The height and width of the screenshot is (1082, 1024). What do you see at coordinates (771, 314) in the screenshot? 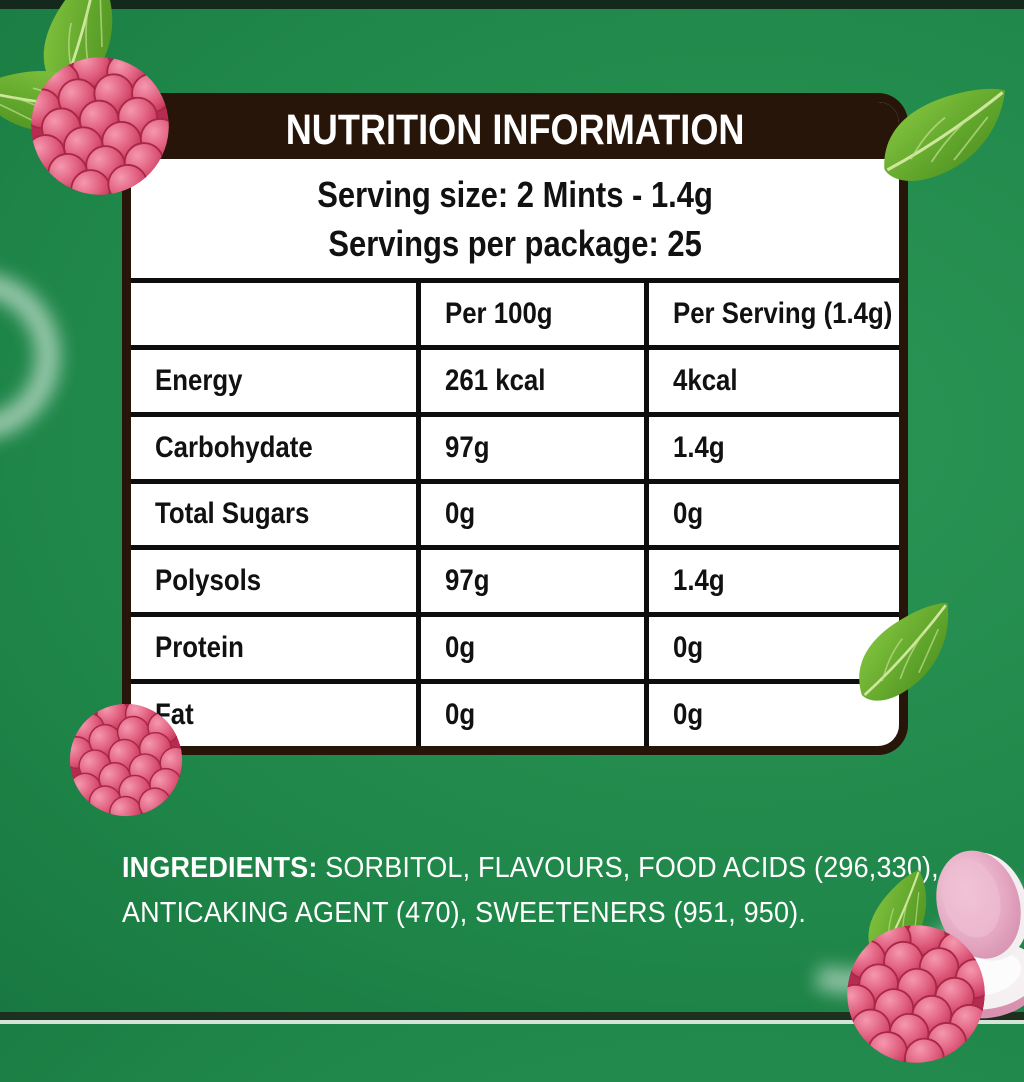
I see `table-header-per-serving: Per Serving (1.4g)` at bounding box center [771, 314].